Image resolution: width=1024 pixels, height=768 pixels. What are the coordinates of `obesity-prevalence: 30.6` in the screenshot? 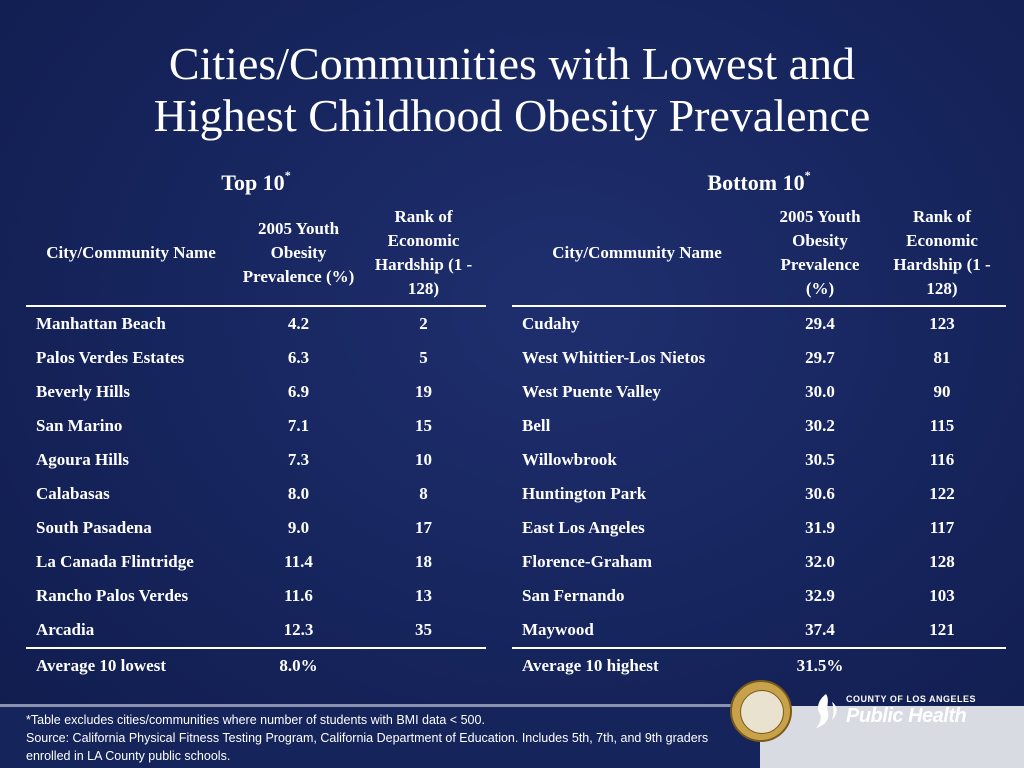 It's located at (820, 493).